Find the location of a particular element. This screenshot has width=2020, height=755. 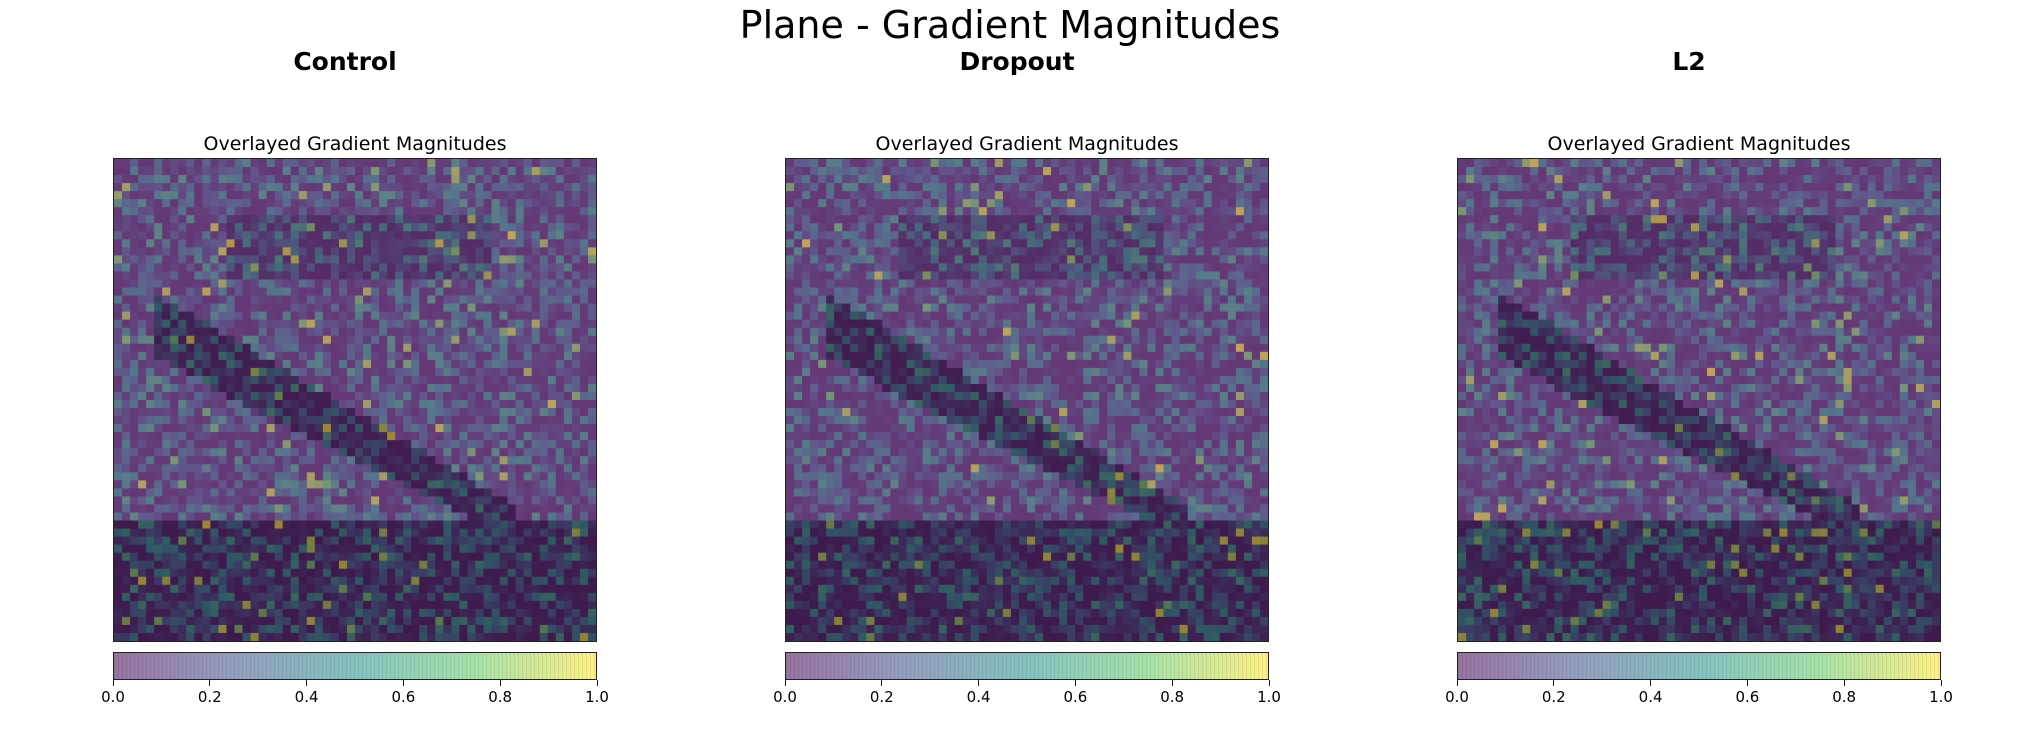

column-title-control: Control is located at coordinates (345, 61).